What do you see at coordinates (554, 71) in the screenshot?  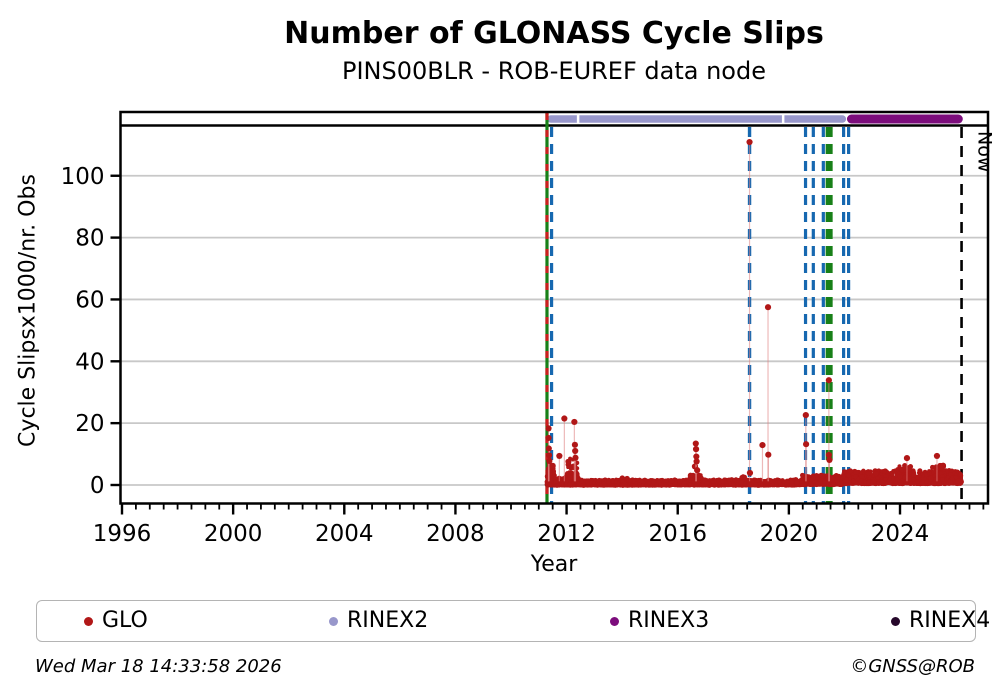 I see `chart-subtitle: PINS00BLR - ROB-EUREF data node` at bounding box center [554, 71].